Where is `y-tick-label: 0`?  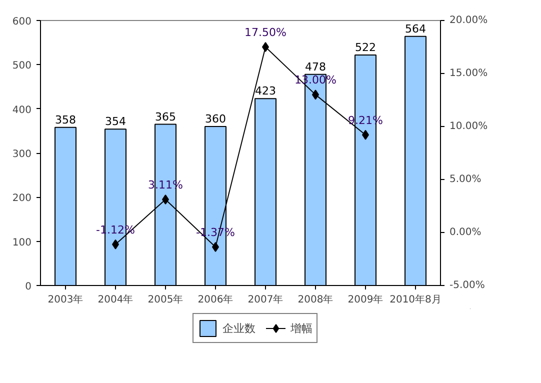 y-tick-label: 0 is located at coordinates (28, 287).